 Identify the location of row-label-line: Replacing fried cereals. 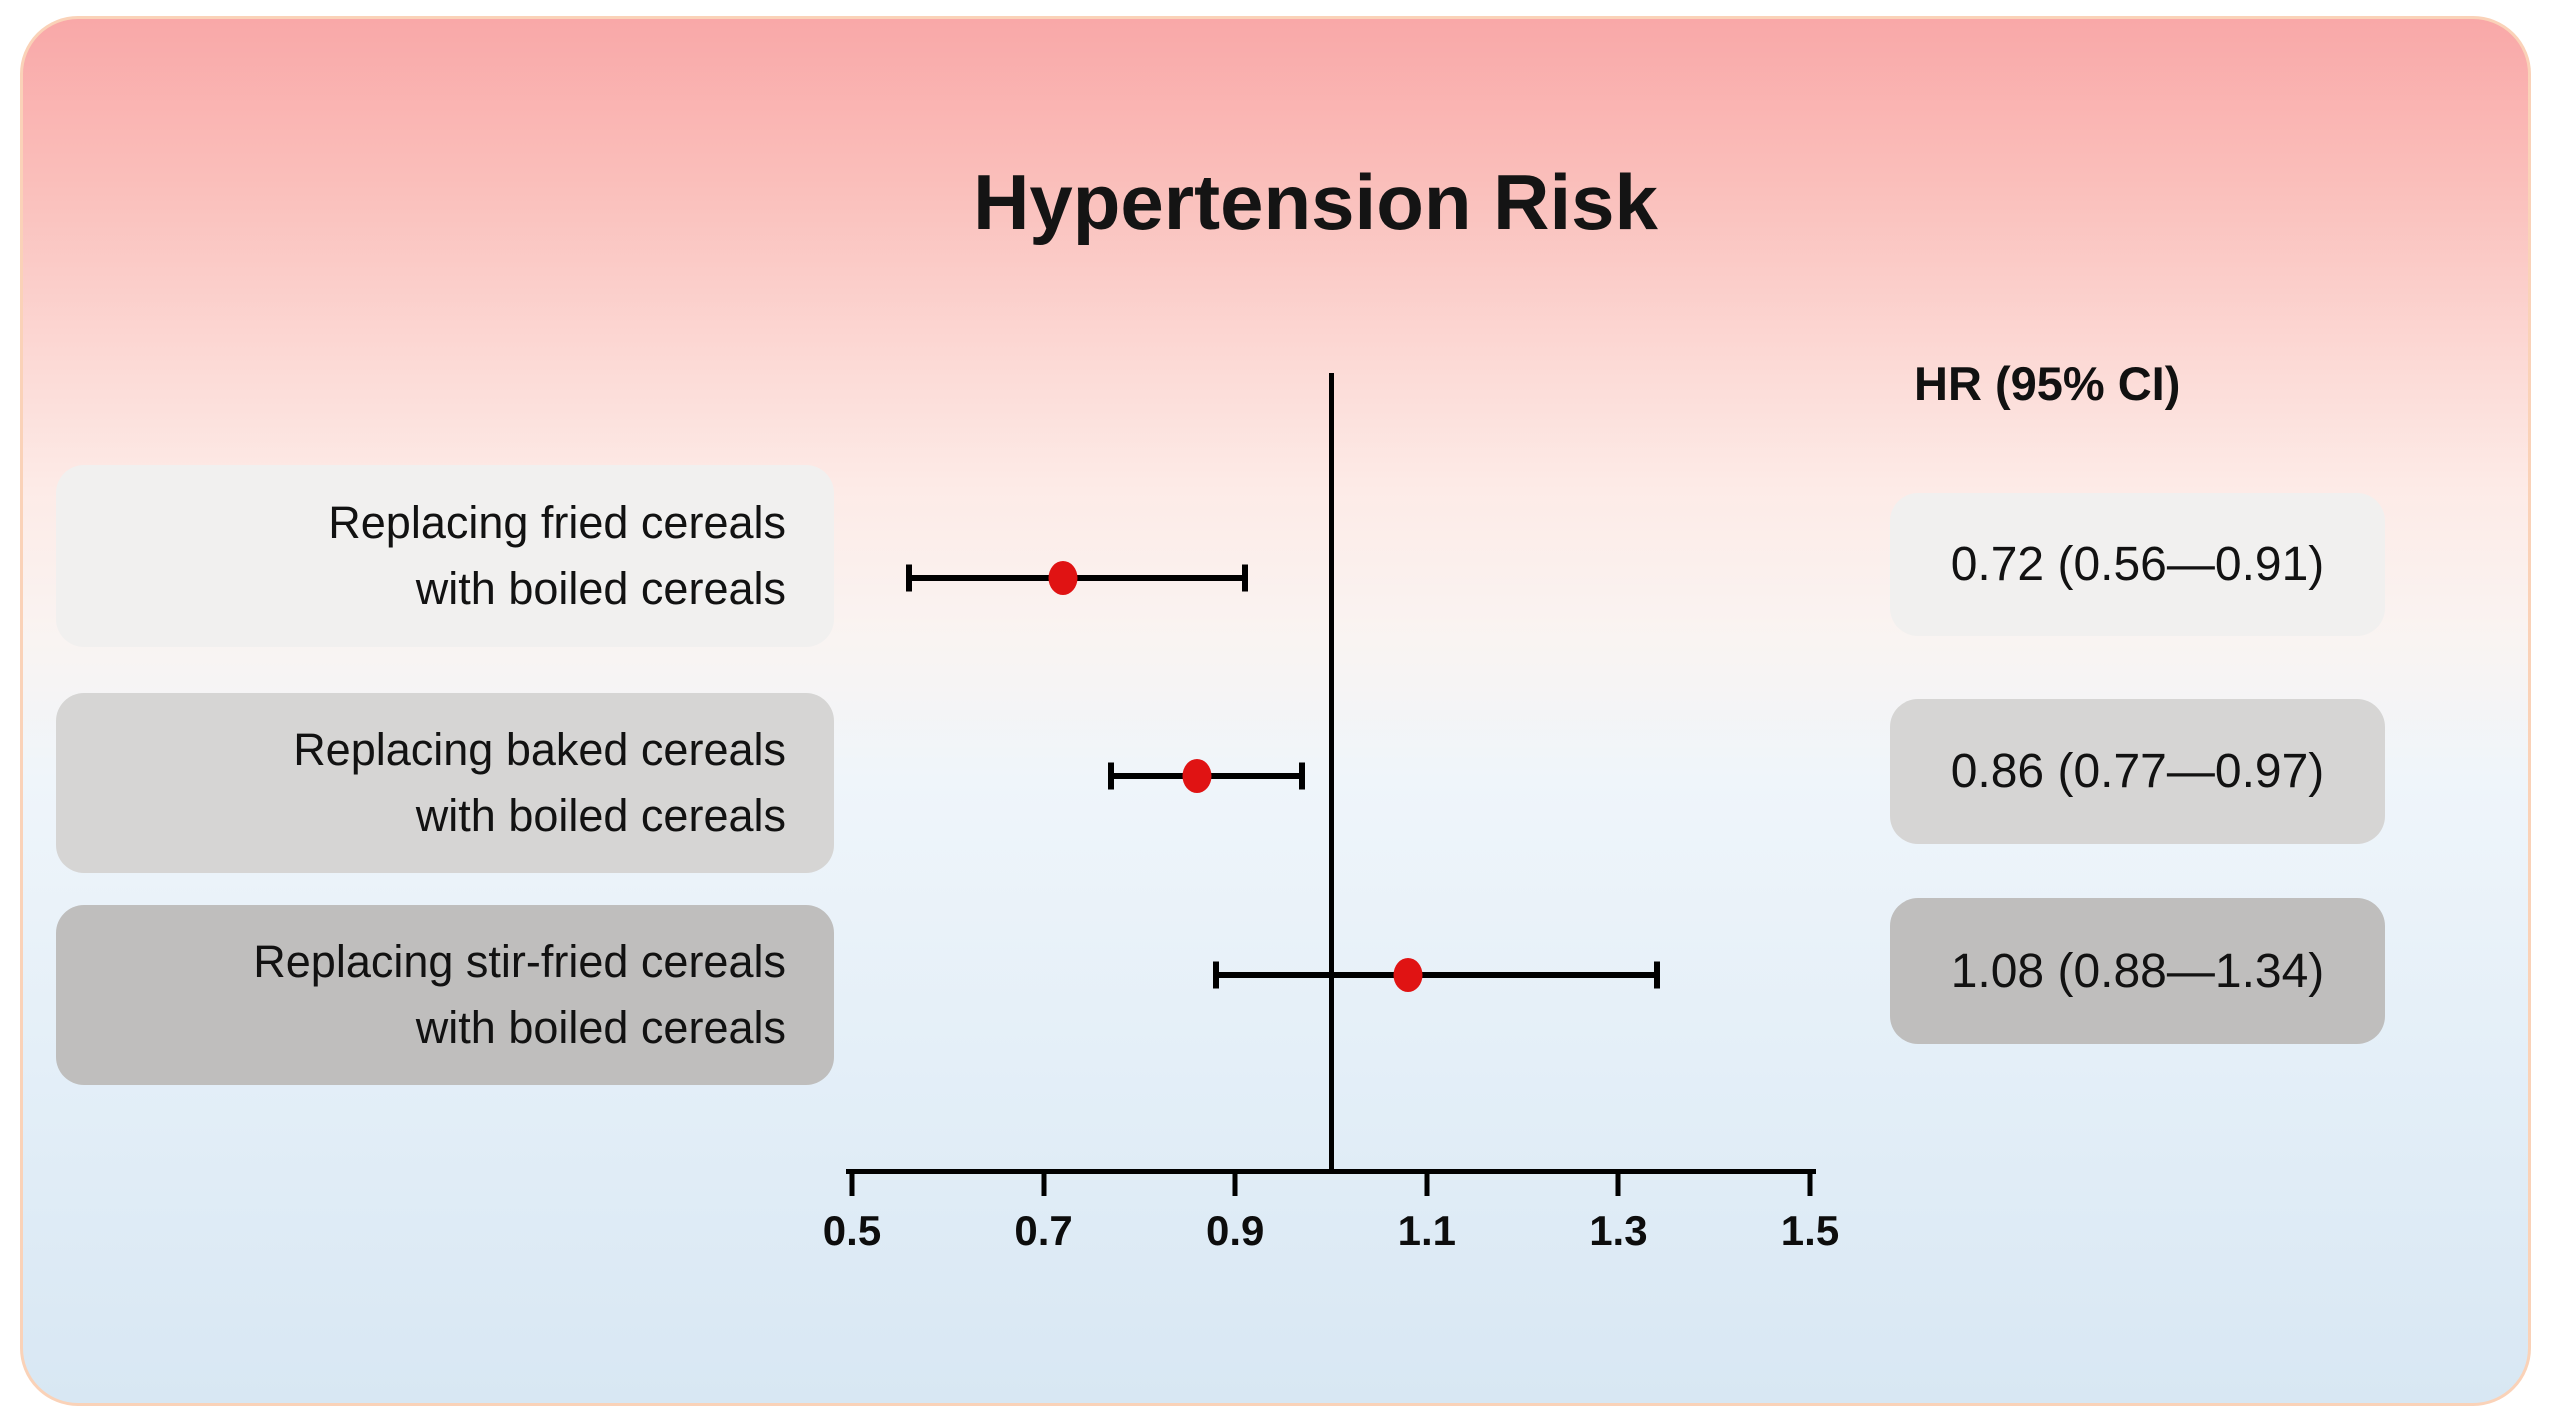
(557, 522).